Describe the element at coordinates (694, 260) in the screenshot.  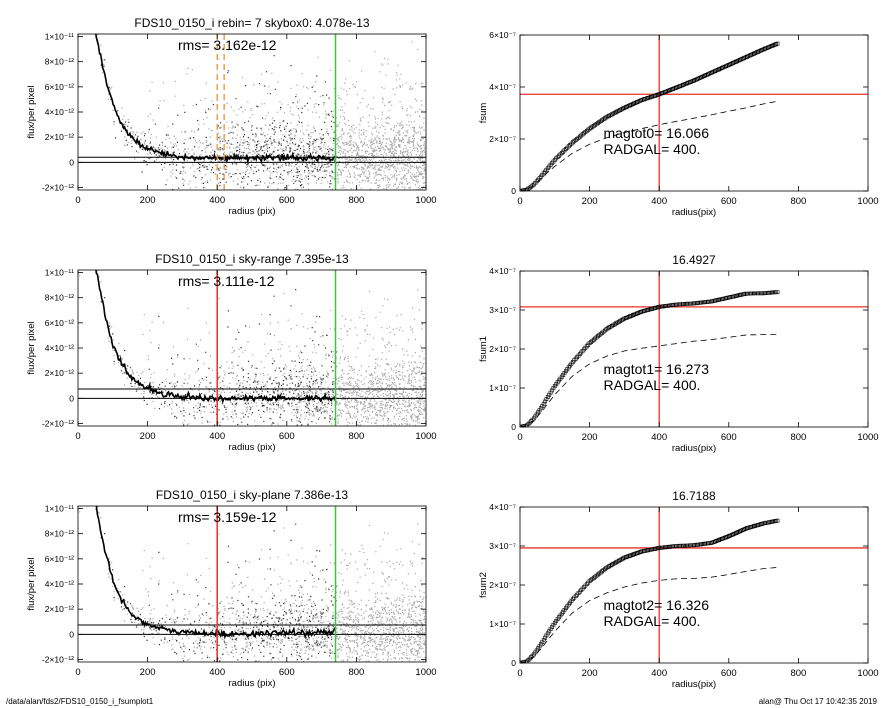
I see `panel-title: 16.4927` at that location.